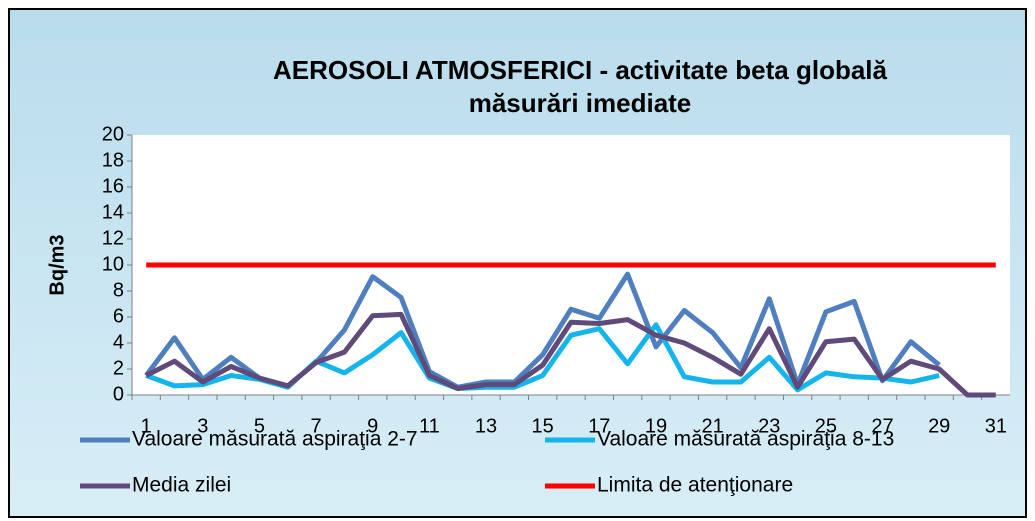  What do you see at coordinates (656, 426) in the screenshot?
I see `x-tick-label: 19` at bounding box center [656, 426].